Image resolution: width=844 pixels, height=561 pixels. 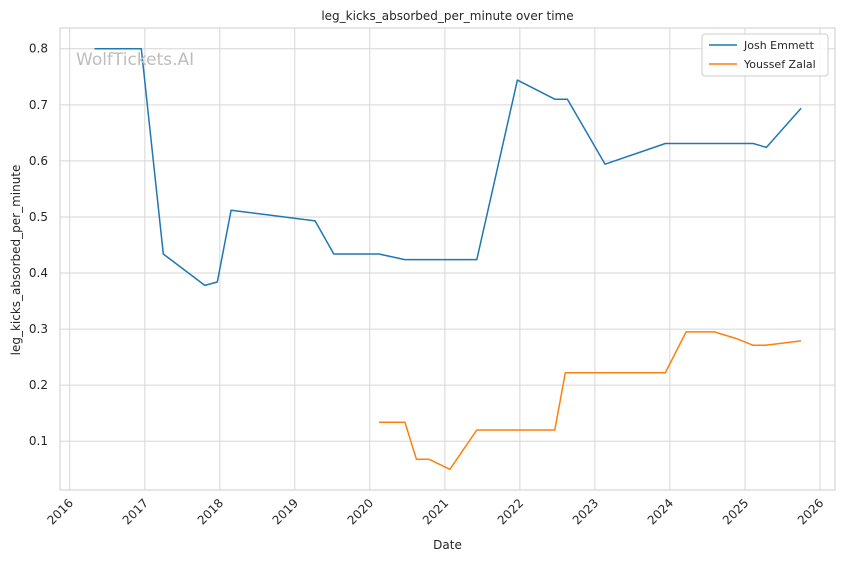 I want to click on x-axis-label: Date, so click(x=447, y=545).